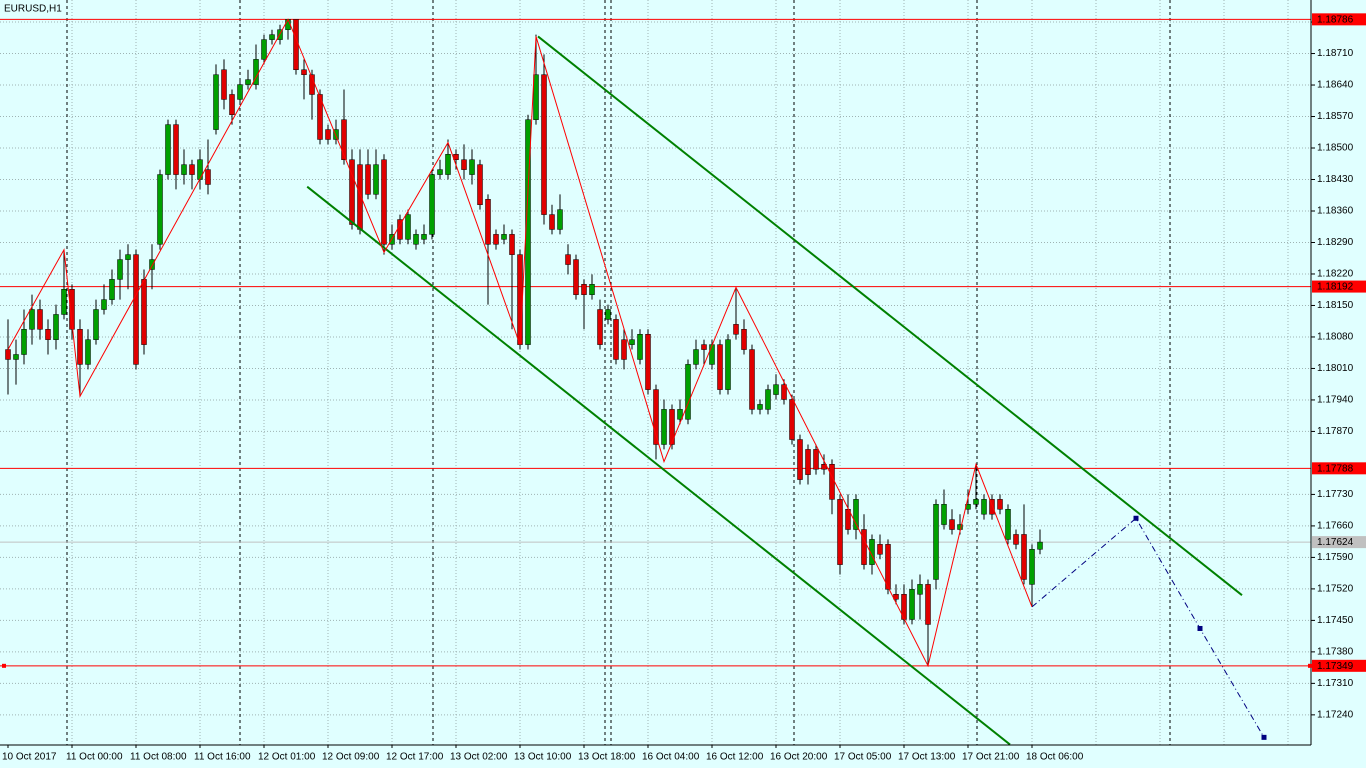 The width and height of the screenshot is (1366, 768). I want to click on y-tick-label: 1.17660, so click(1335, 526).